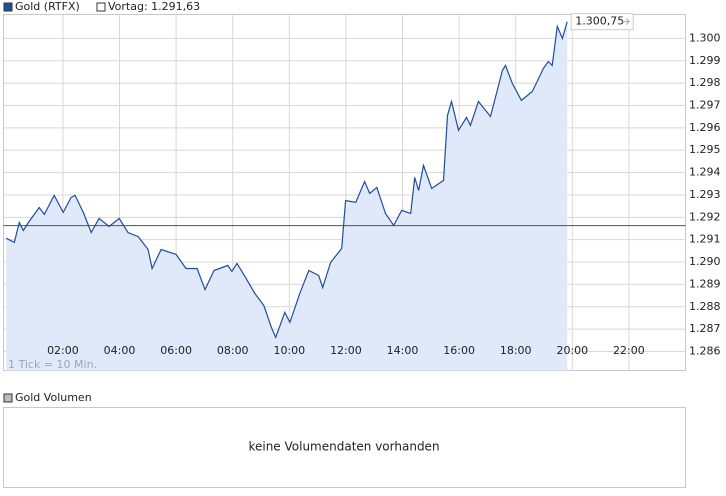 This screenshot has height=496, width=726. I want to click on y-tick-label: 1.300, so click(705, 37).